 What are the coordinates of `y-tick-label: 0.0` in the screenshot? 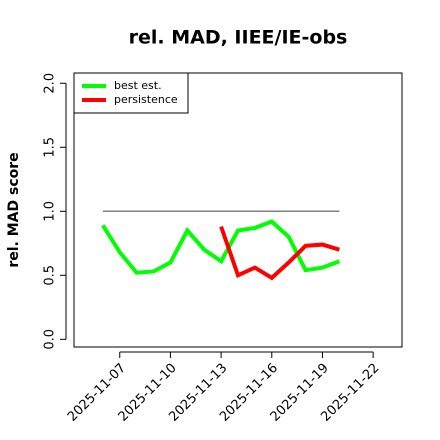 It's located at (50, 339).